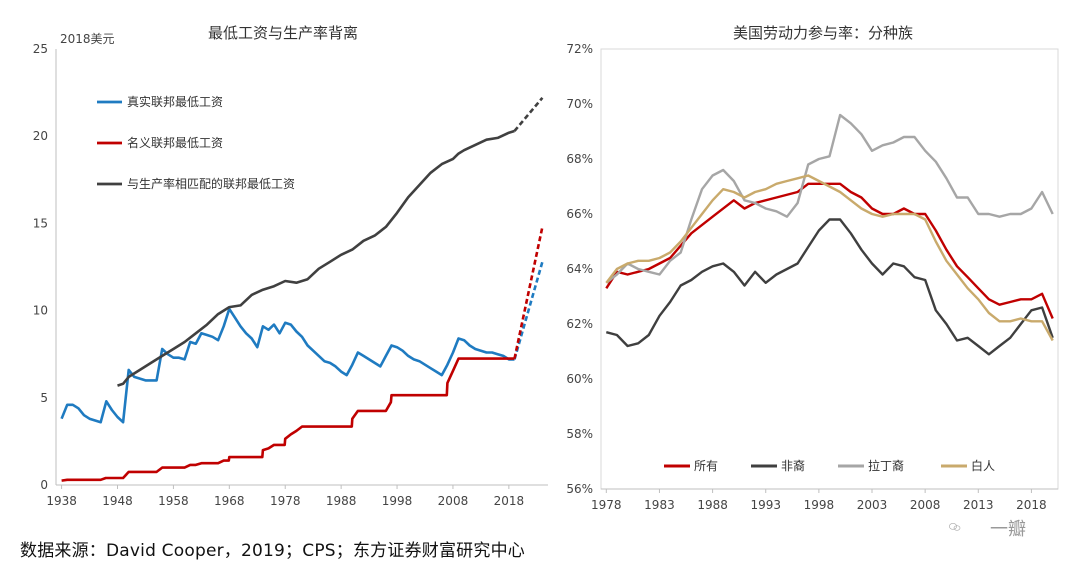 The height and width of the screenshot is (569, 1080). I want to click on watermark-text: 一瓣, so click(1008, 529).